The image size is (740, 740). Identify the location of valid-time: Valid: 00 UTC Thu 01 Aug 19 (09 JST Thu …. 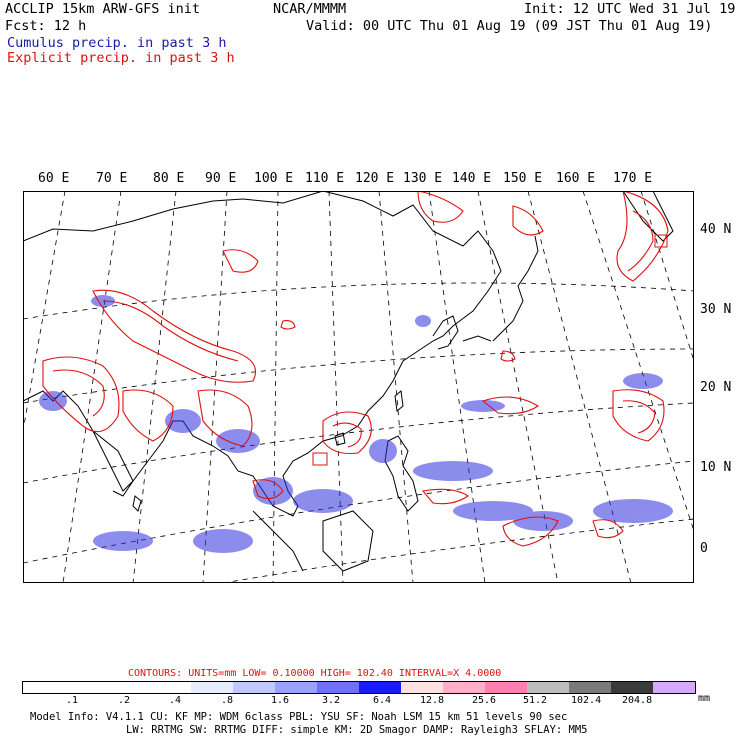
(509, 26).